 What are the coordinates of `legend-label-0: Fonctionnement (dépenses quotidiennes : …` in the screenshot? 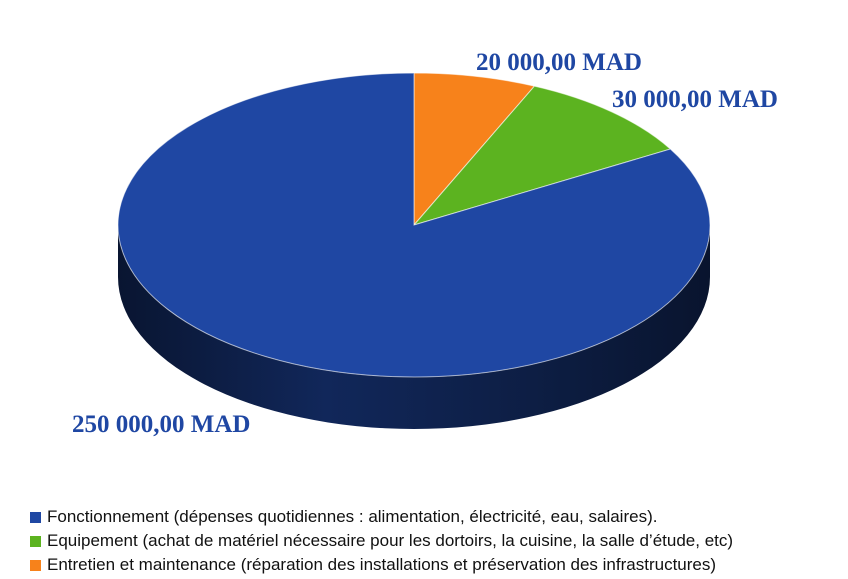 It's located at (352, 516).